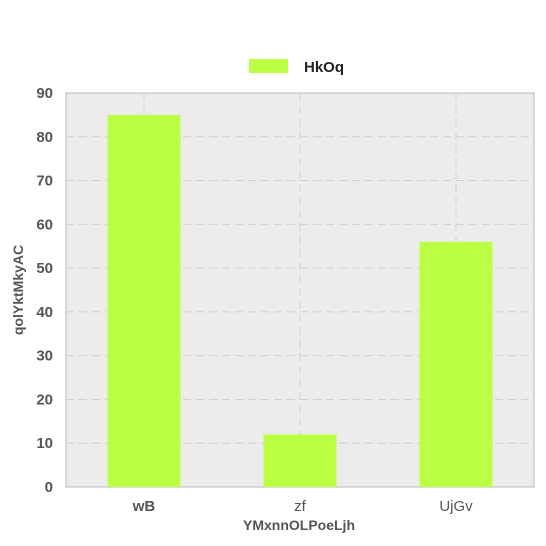 The image size is (546, 546). What do you see at coordinates (44, 93) in the screenshot?
I see `y-tick-label: 90` at bounding box center [44, 93].